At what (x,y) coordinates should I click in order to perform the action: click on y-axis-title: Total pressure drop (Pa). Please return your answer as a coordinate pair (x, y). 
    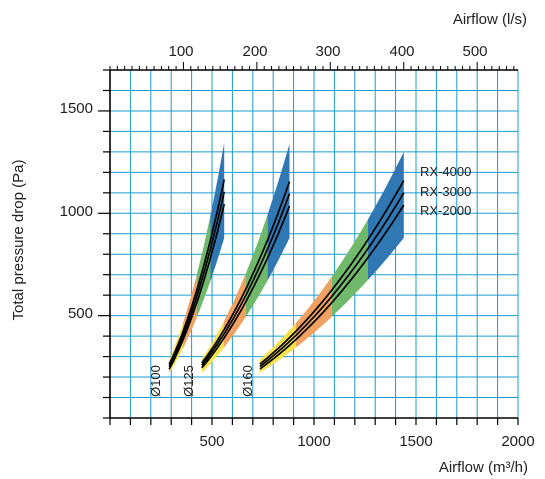
    Looking at the image, I should click on (18, 240).